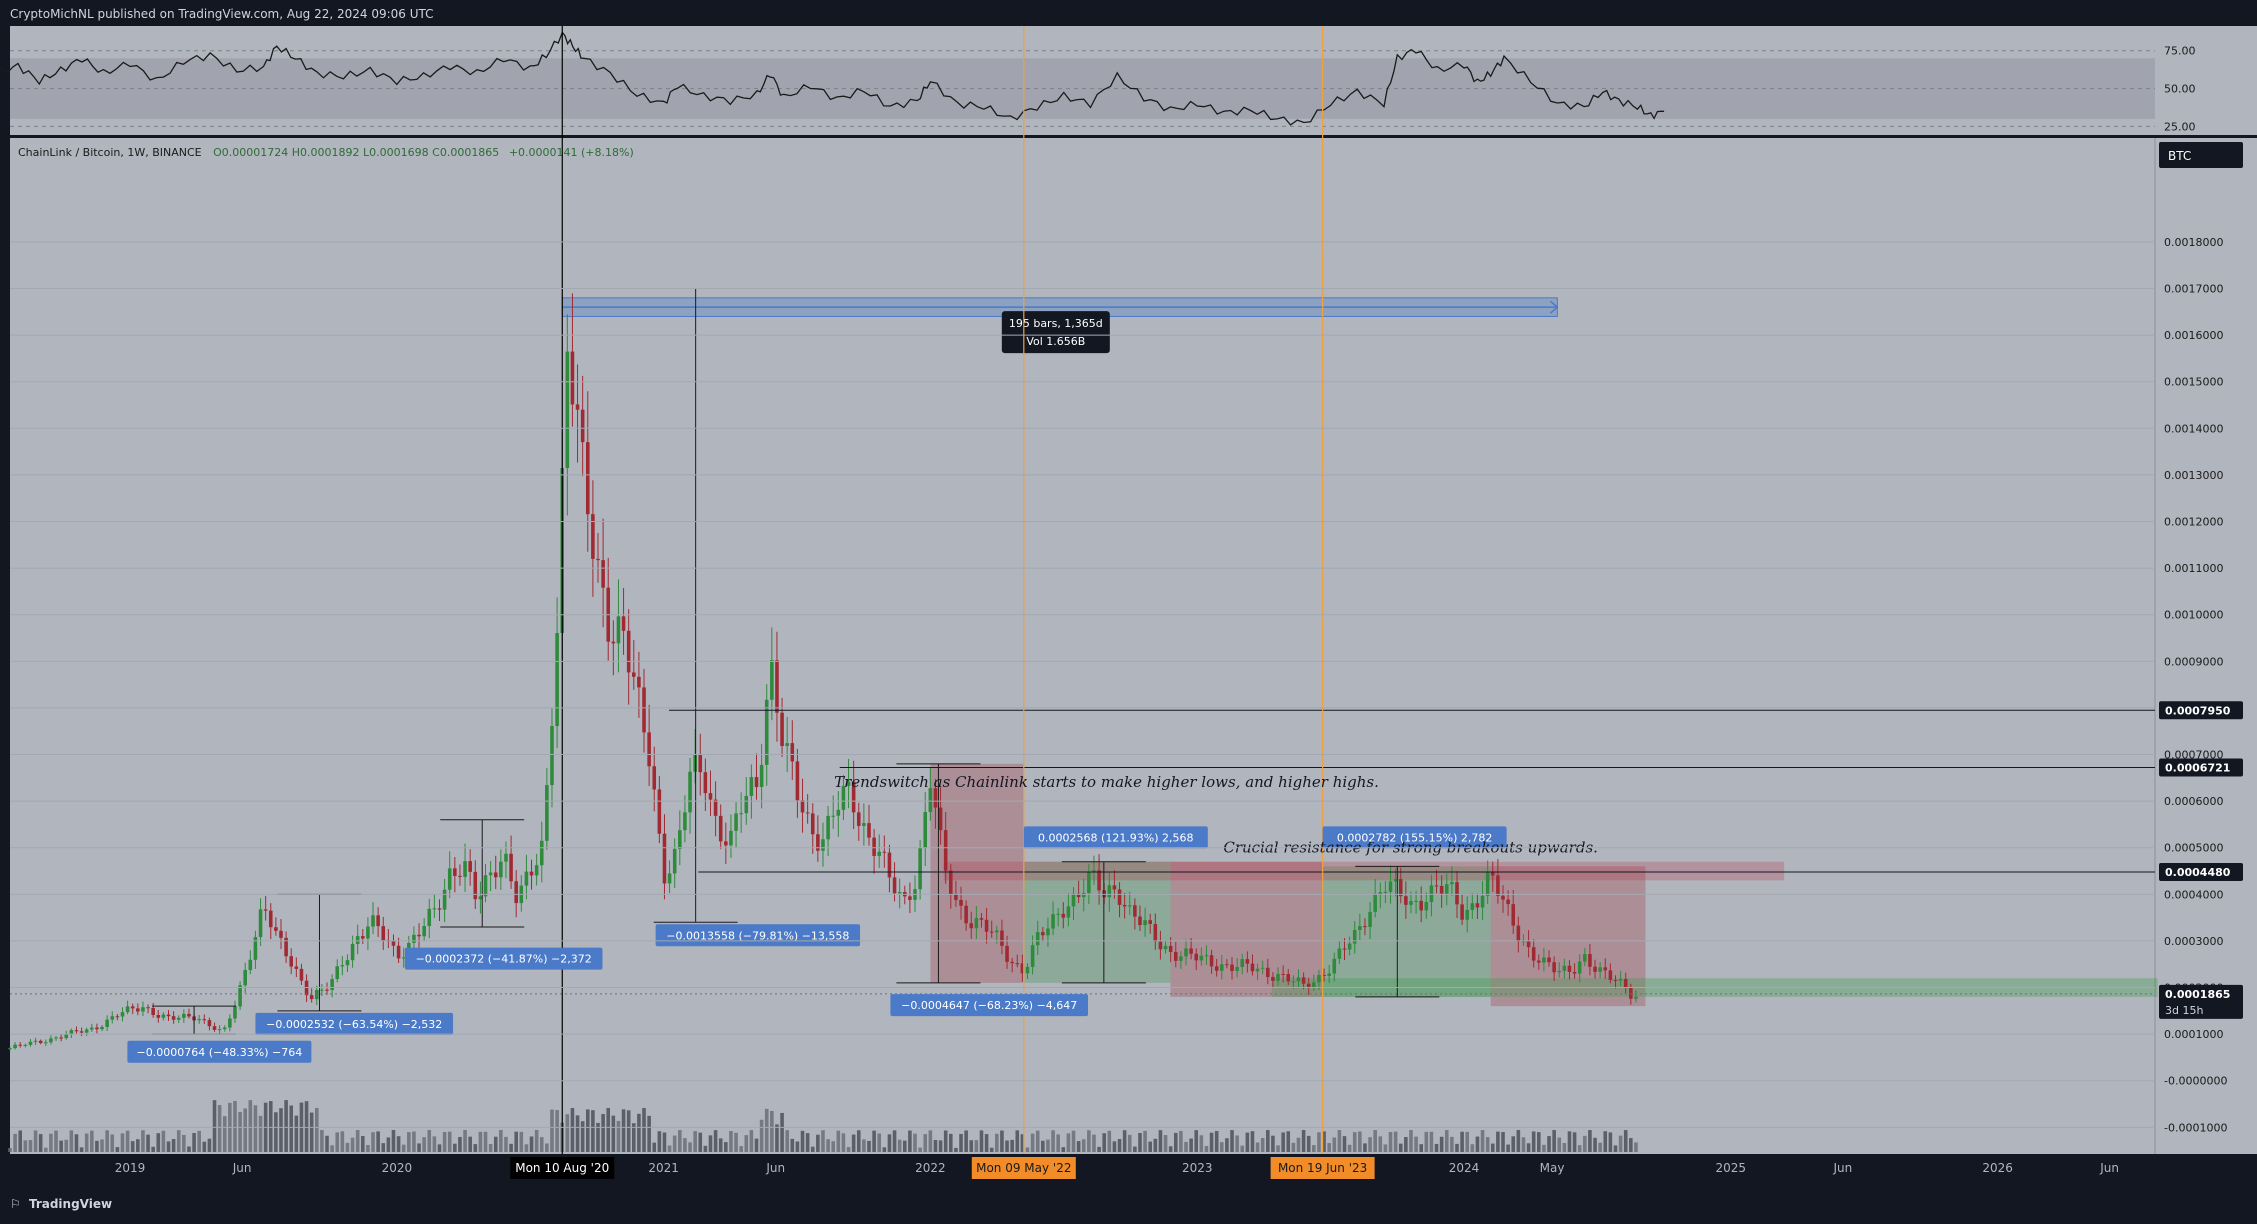  Describe the element at coordinates (2198, 872) in the screenshot. I see `hline-price-label: 0.0004480` at that location.